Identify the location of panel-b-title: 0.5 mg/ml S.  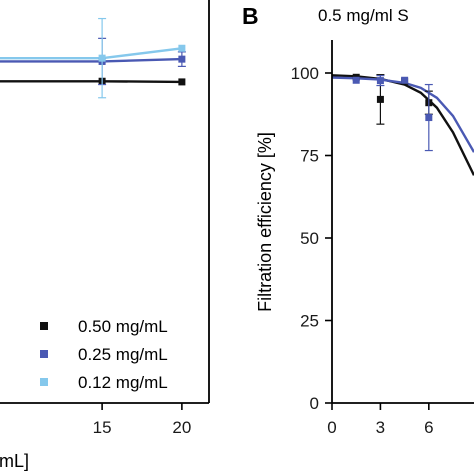
(363, 15).